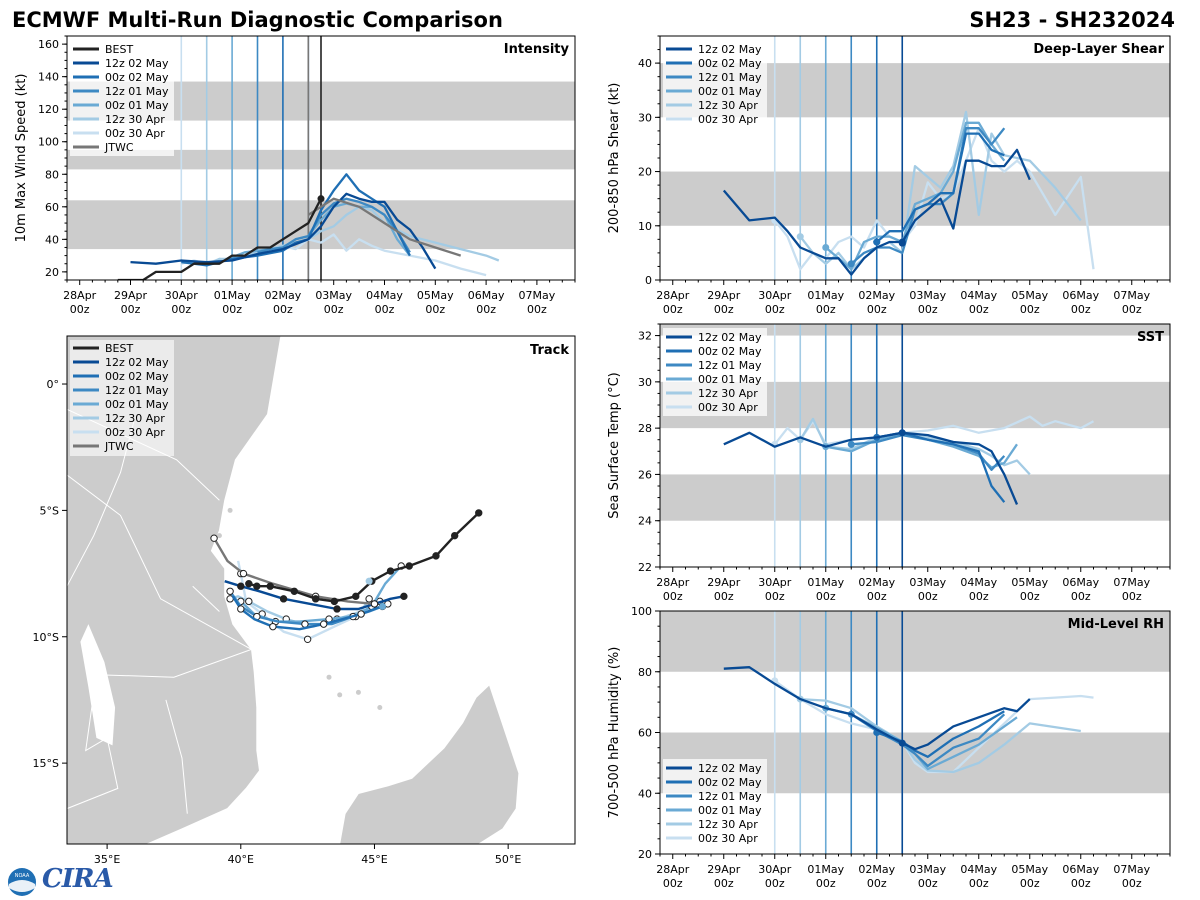 The width and height of the screenshot is (1200, 900). Describe the element at coordinates (52, 239) in the screenshot. I see `intensity-ytick-label-40: 40` at that location.